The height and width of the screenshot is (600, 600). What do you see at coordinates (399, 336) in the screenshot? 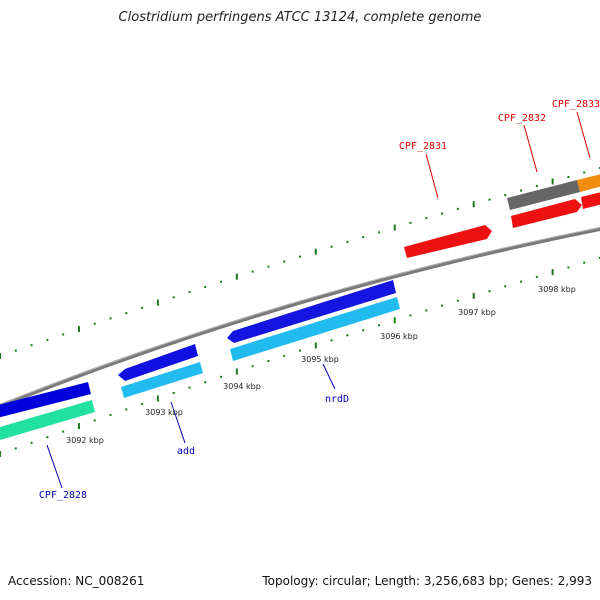
I see `scale-label-3096: 3096 kbp` at bounding box center [399, 336].